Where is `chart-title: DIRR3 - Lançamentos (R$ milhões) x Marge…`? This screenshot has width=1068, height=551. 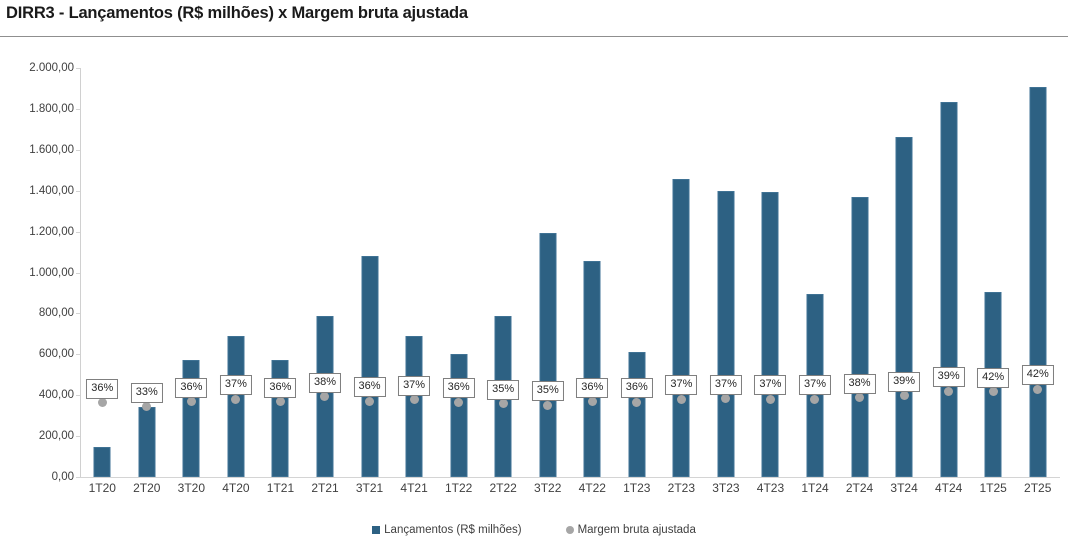
chart-title: DIRR3 - Lançamentos (R$ milhões) x Marge… is located at coordinates (237, 13).